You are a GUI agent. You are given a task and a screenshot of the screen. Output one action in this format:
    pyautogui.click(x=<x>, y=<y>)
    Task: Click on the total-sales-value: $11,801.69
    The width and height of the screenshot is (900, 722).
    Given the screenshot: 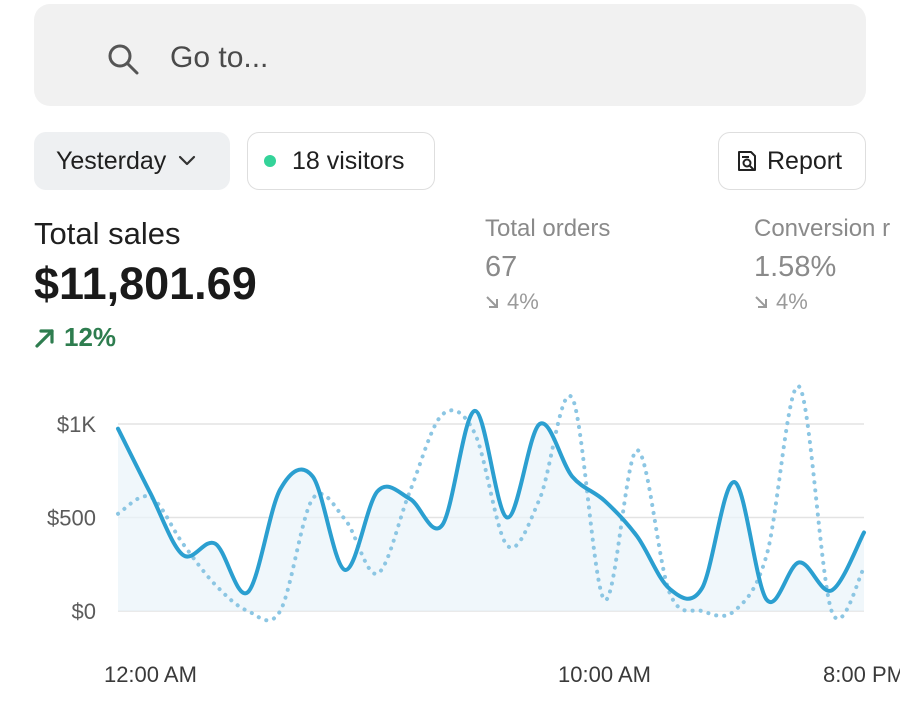 What is the action you would take?
    pyautogui.click(x=145, y=283)
    